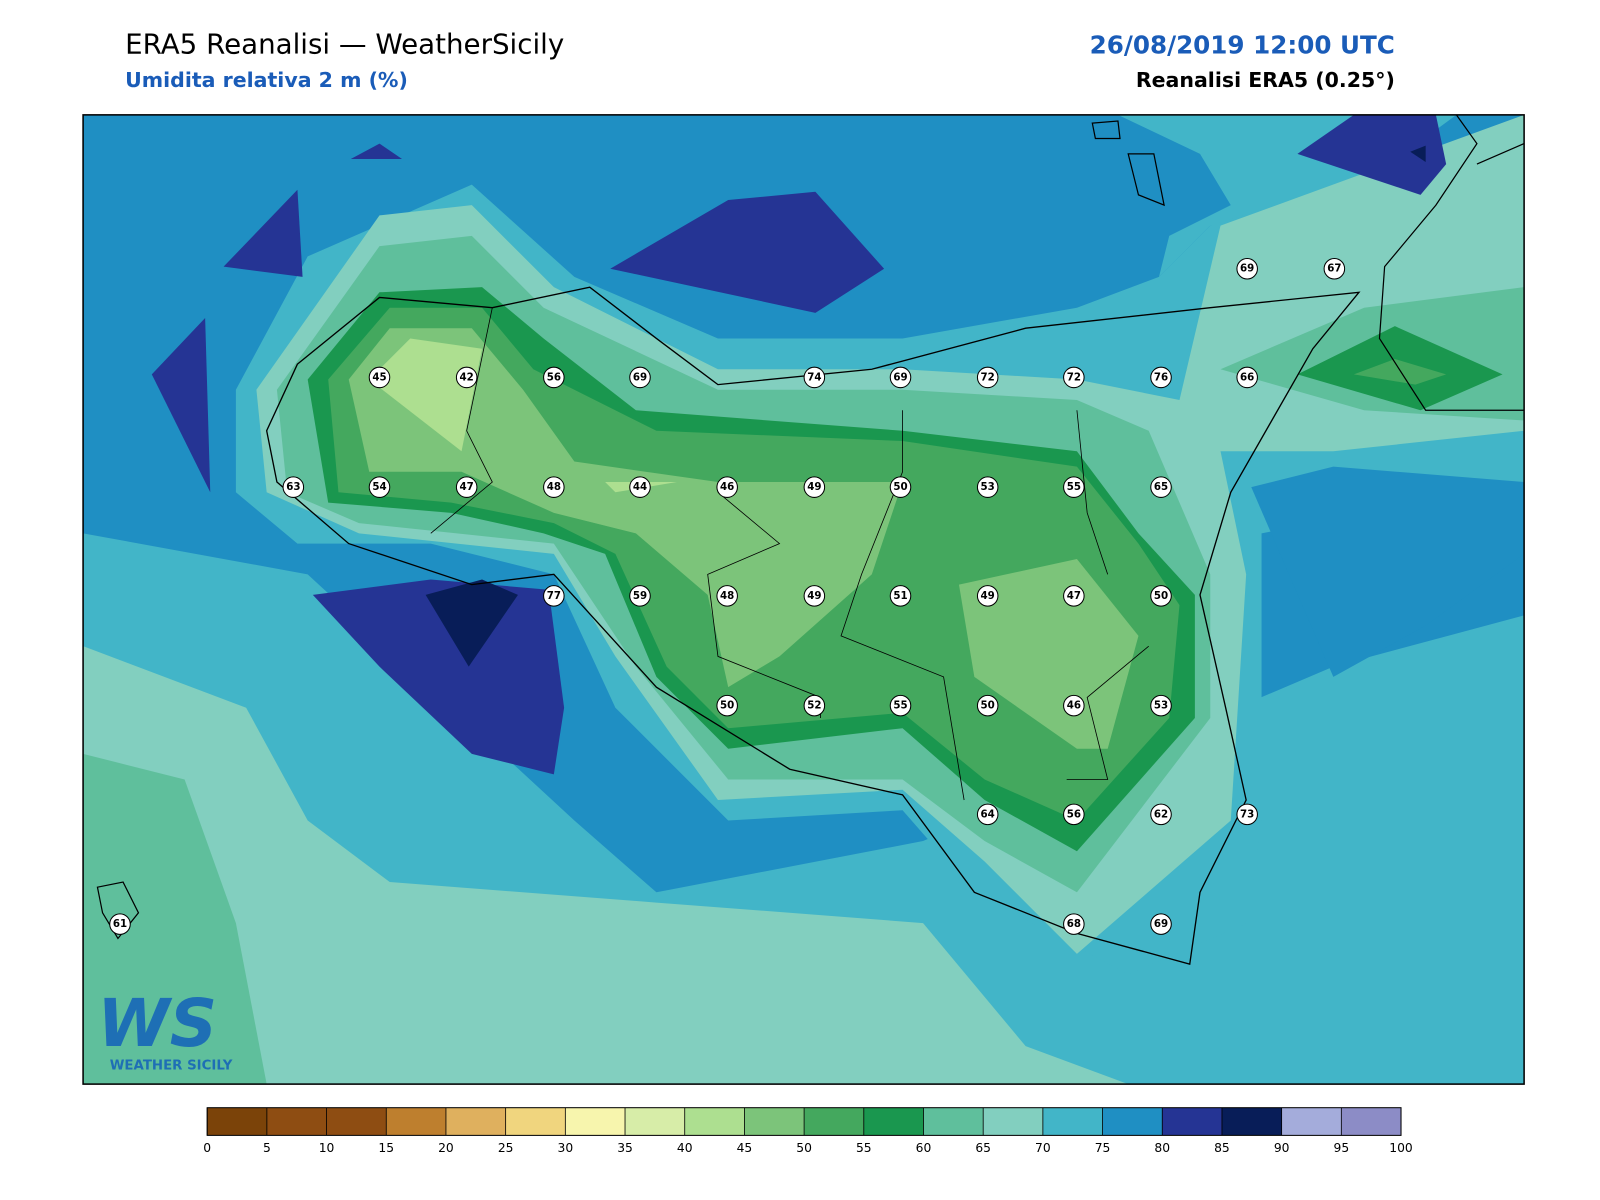 Image resolution: width=1600 pixels, height=1200 pixels. What do you see at coordinates (1342, 1148) in the screenshot?
I see `colorbar-tick-label: 95` at bounding box center [1342, 1148].